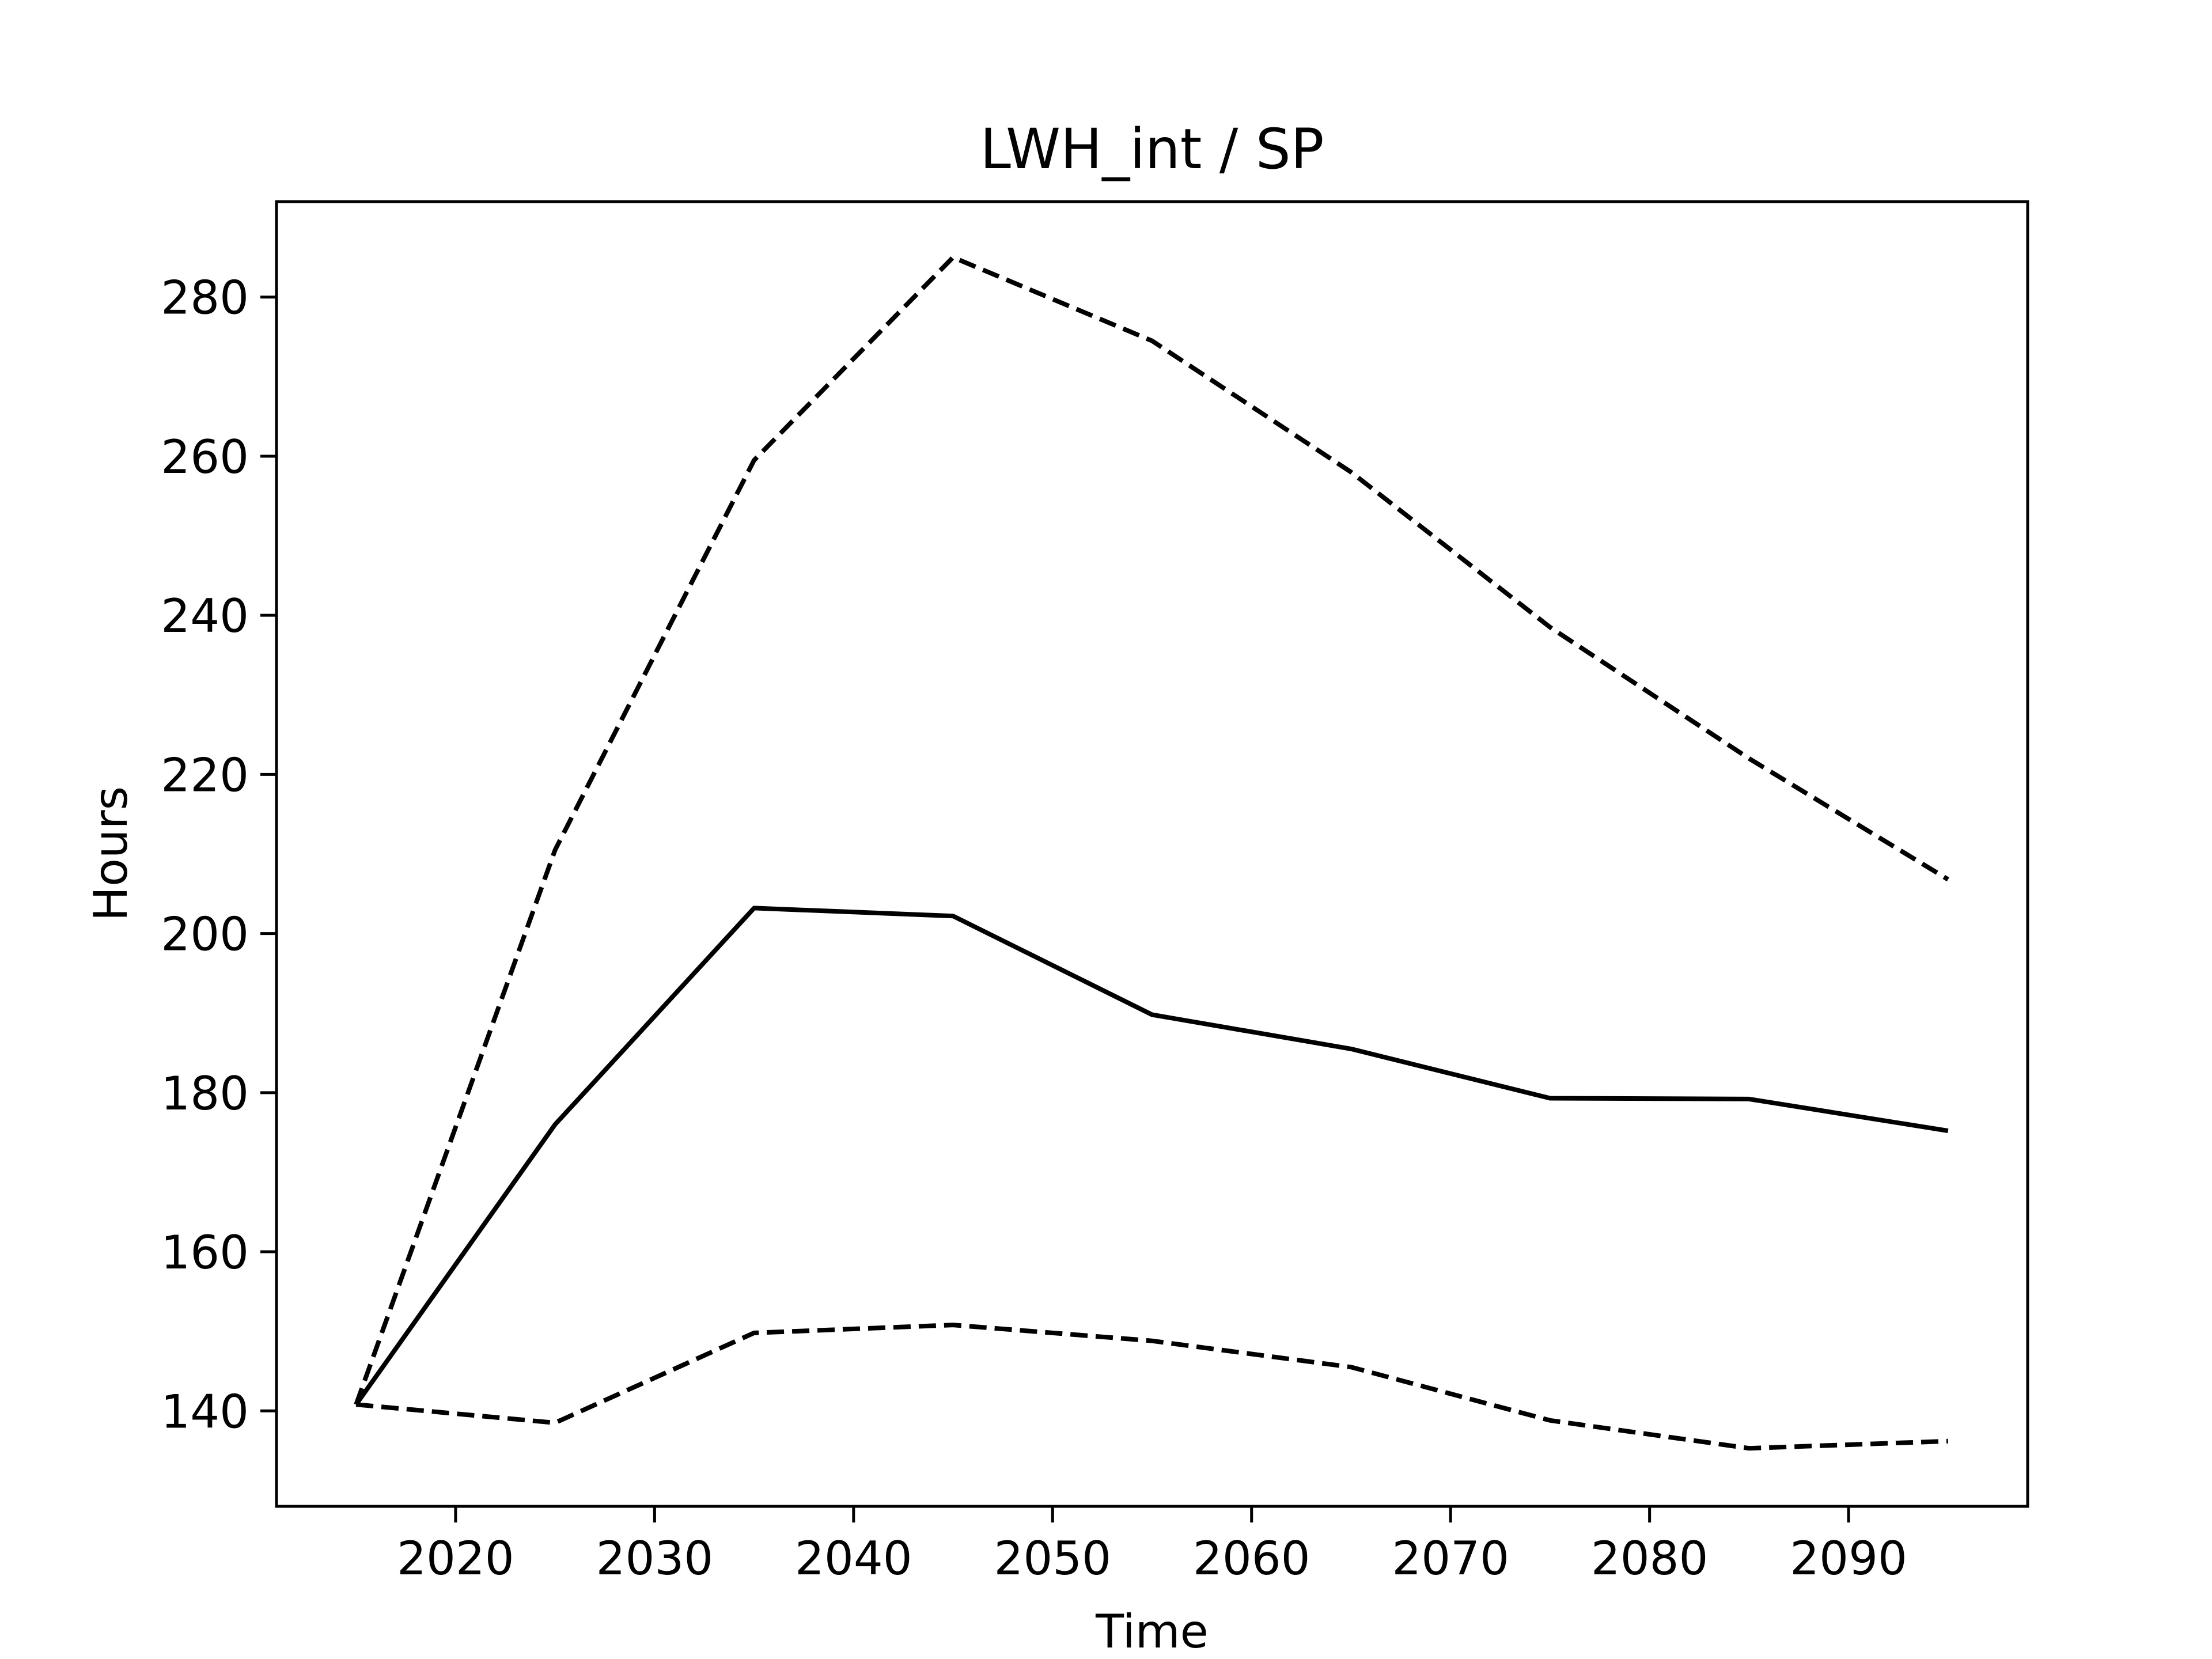 The width and height of the screenshot is (2212, 1659). What do you see at coordinates (205, 1411) in the screenshot?
I see `y-tick-label: 140` at bounding box center [205, 1411].